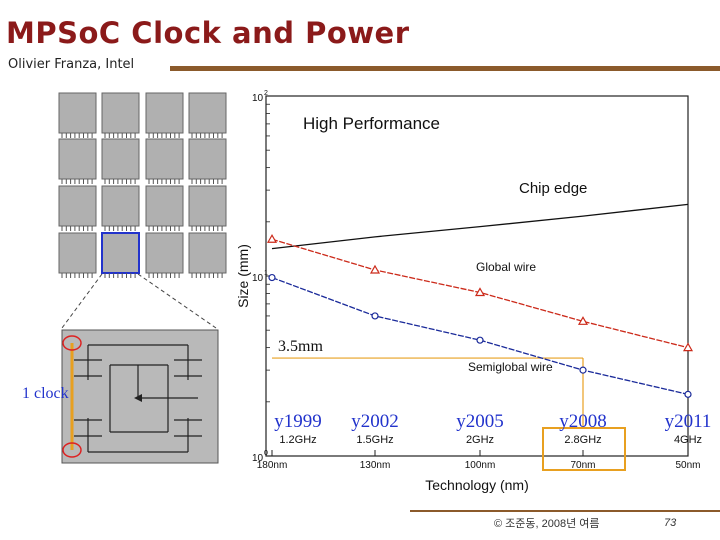  I want to click on core-grid, so click(142, 185).